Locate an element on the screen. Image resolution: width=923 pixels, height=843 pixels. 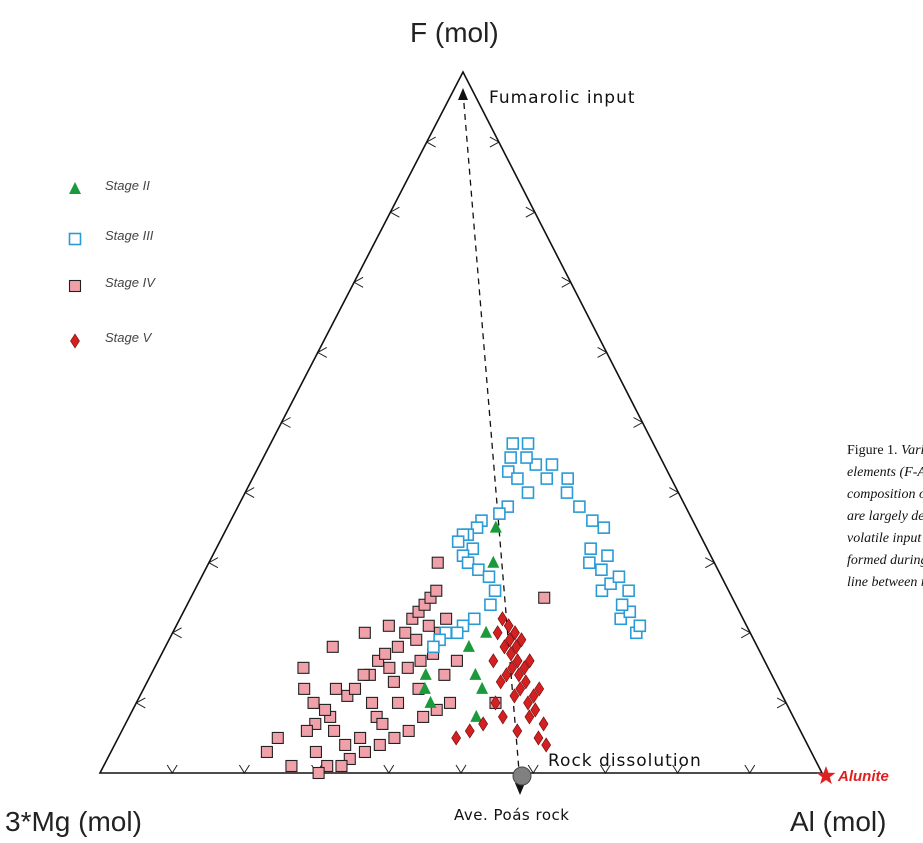
caption-text: formed during water is located at coordinates (885, 560).